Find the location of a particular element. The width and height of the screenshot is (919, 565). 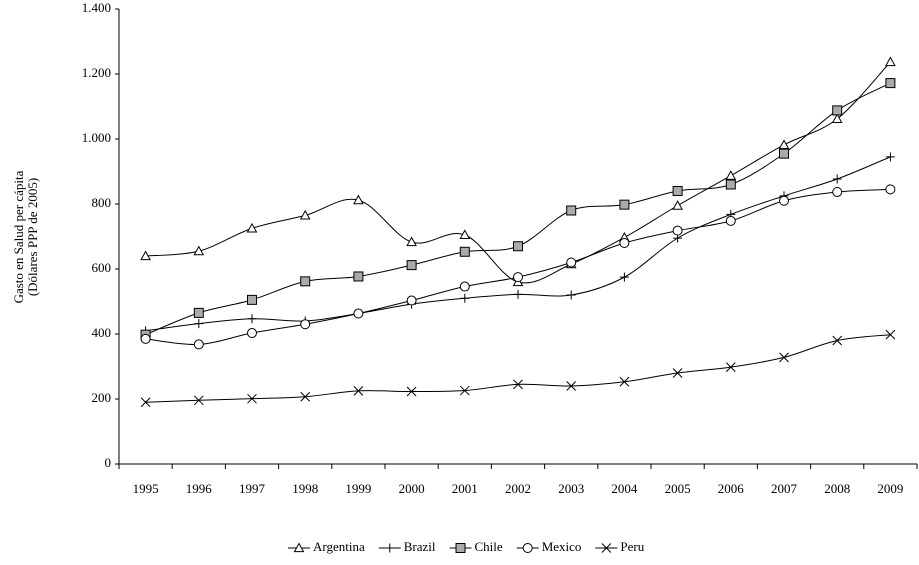

x-tick-label: 2006 is located at coordinates (731, 488).